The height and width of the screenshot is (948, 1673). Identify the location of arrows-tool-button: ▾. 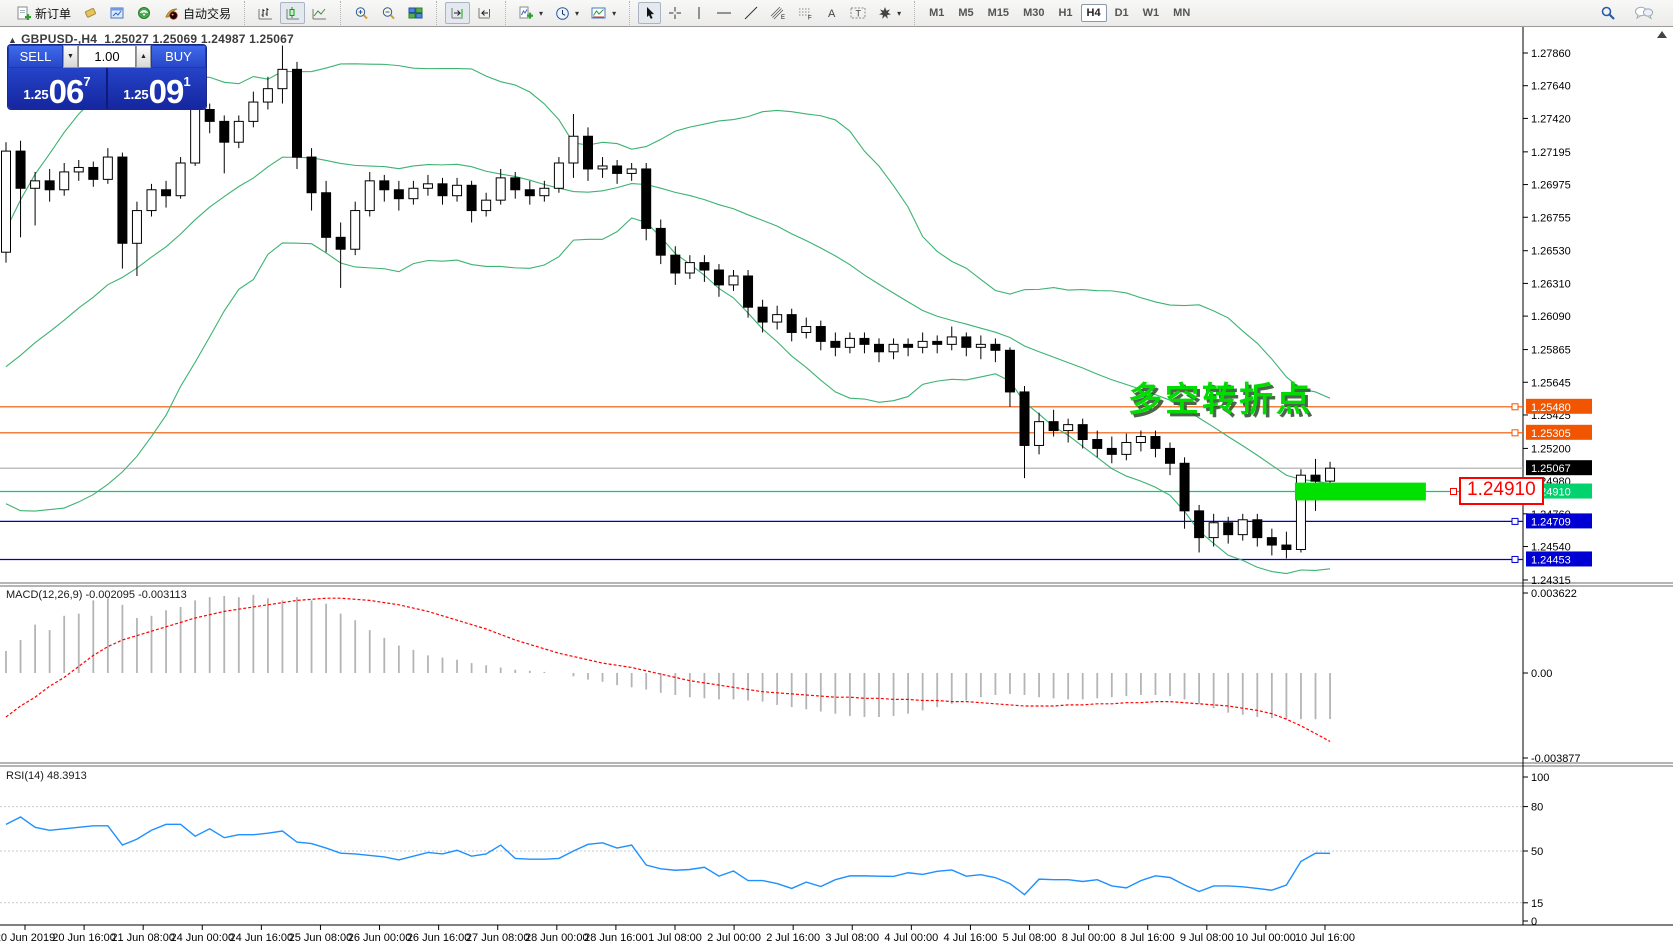
(889, 13).